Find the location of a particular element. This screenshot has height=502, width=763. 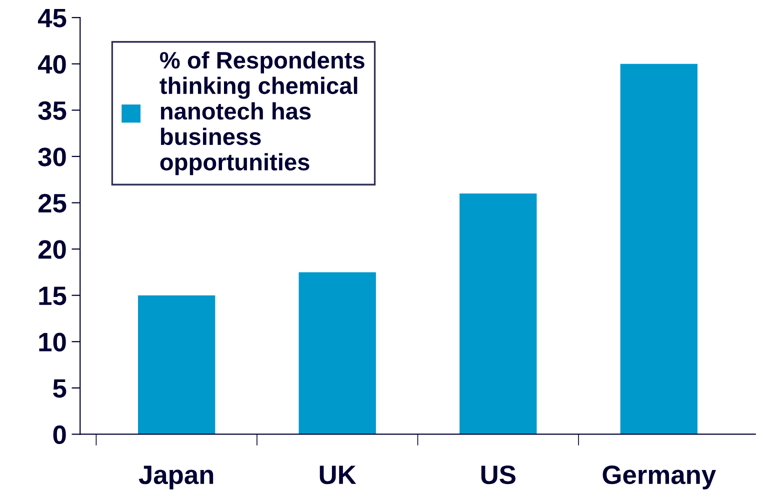

y-tick-label: 20 is located at coordinates (52, 249).